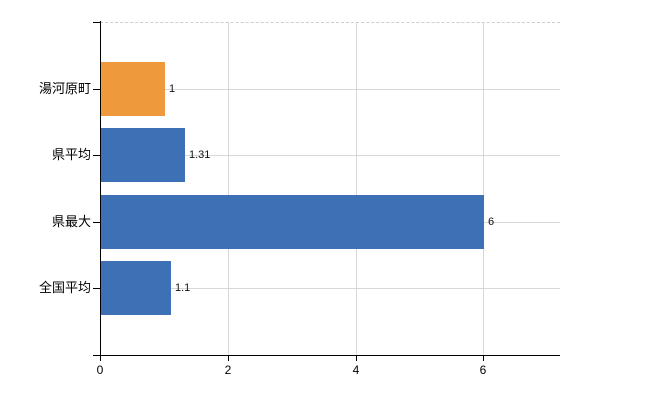  Describe the element at coordinates (326, 355) in the screenshot. I see `x-axis-line` at that location.